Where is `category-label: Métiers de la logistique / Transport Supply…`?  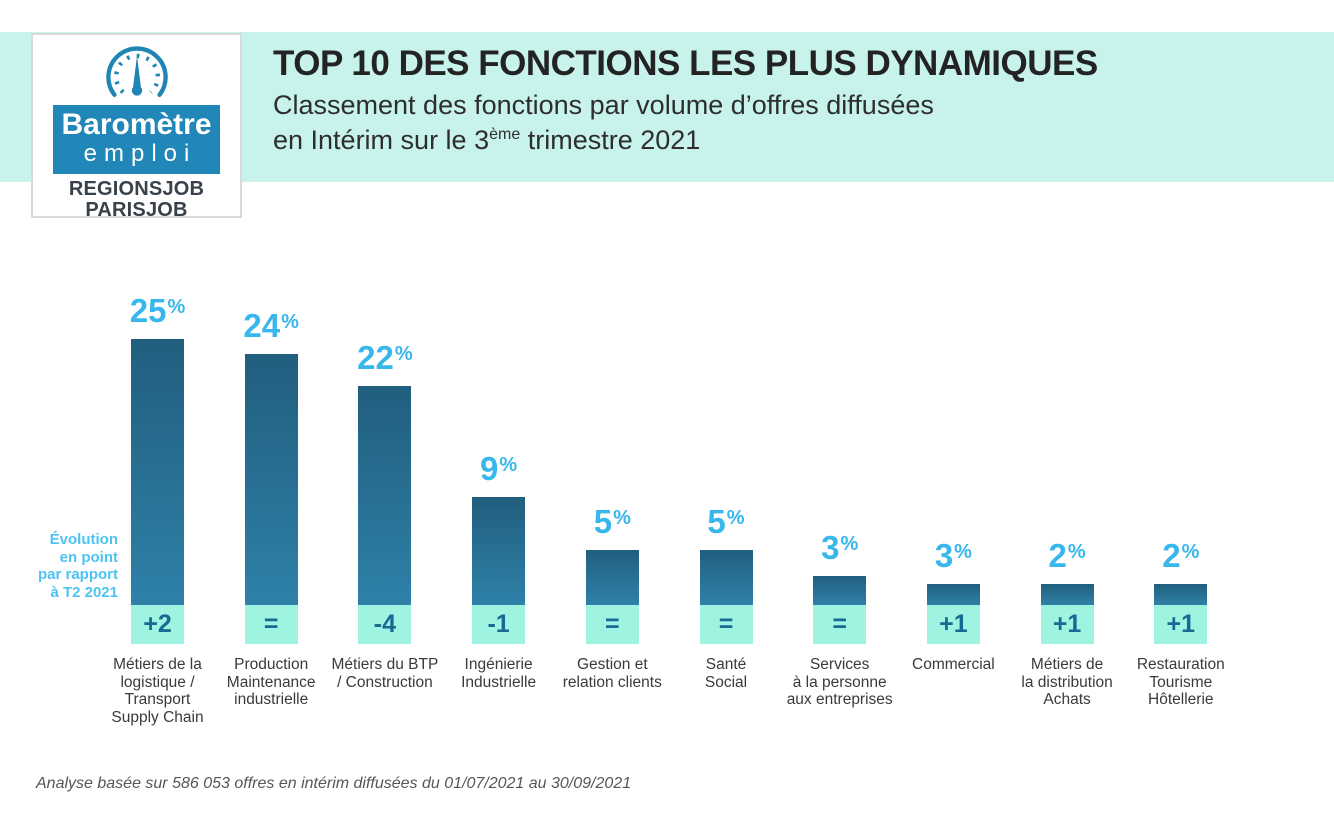
category-label: Métiers de la logistique / Transport Supply… is located at coordinates (158, 691).